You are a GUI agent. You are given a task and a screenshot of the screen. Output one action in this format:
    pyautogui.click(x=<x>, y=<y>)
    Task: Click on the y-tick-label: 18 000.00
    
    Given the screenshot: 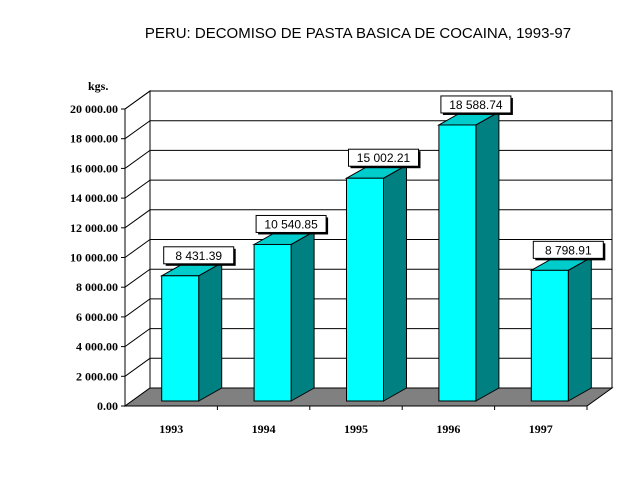 What is the action you would take?
    pyautogui.click(x=94, y=139)
    